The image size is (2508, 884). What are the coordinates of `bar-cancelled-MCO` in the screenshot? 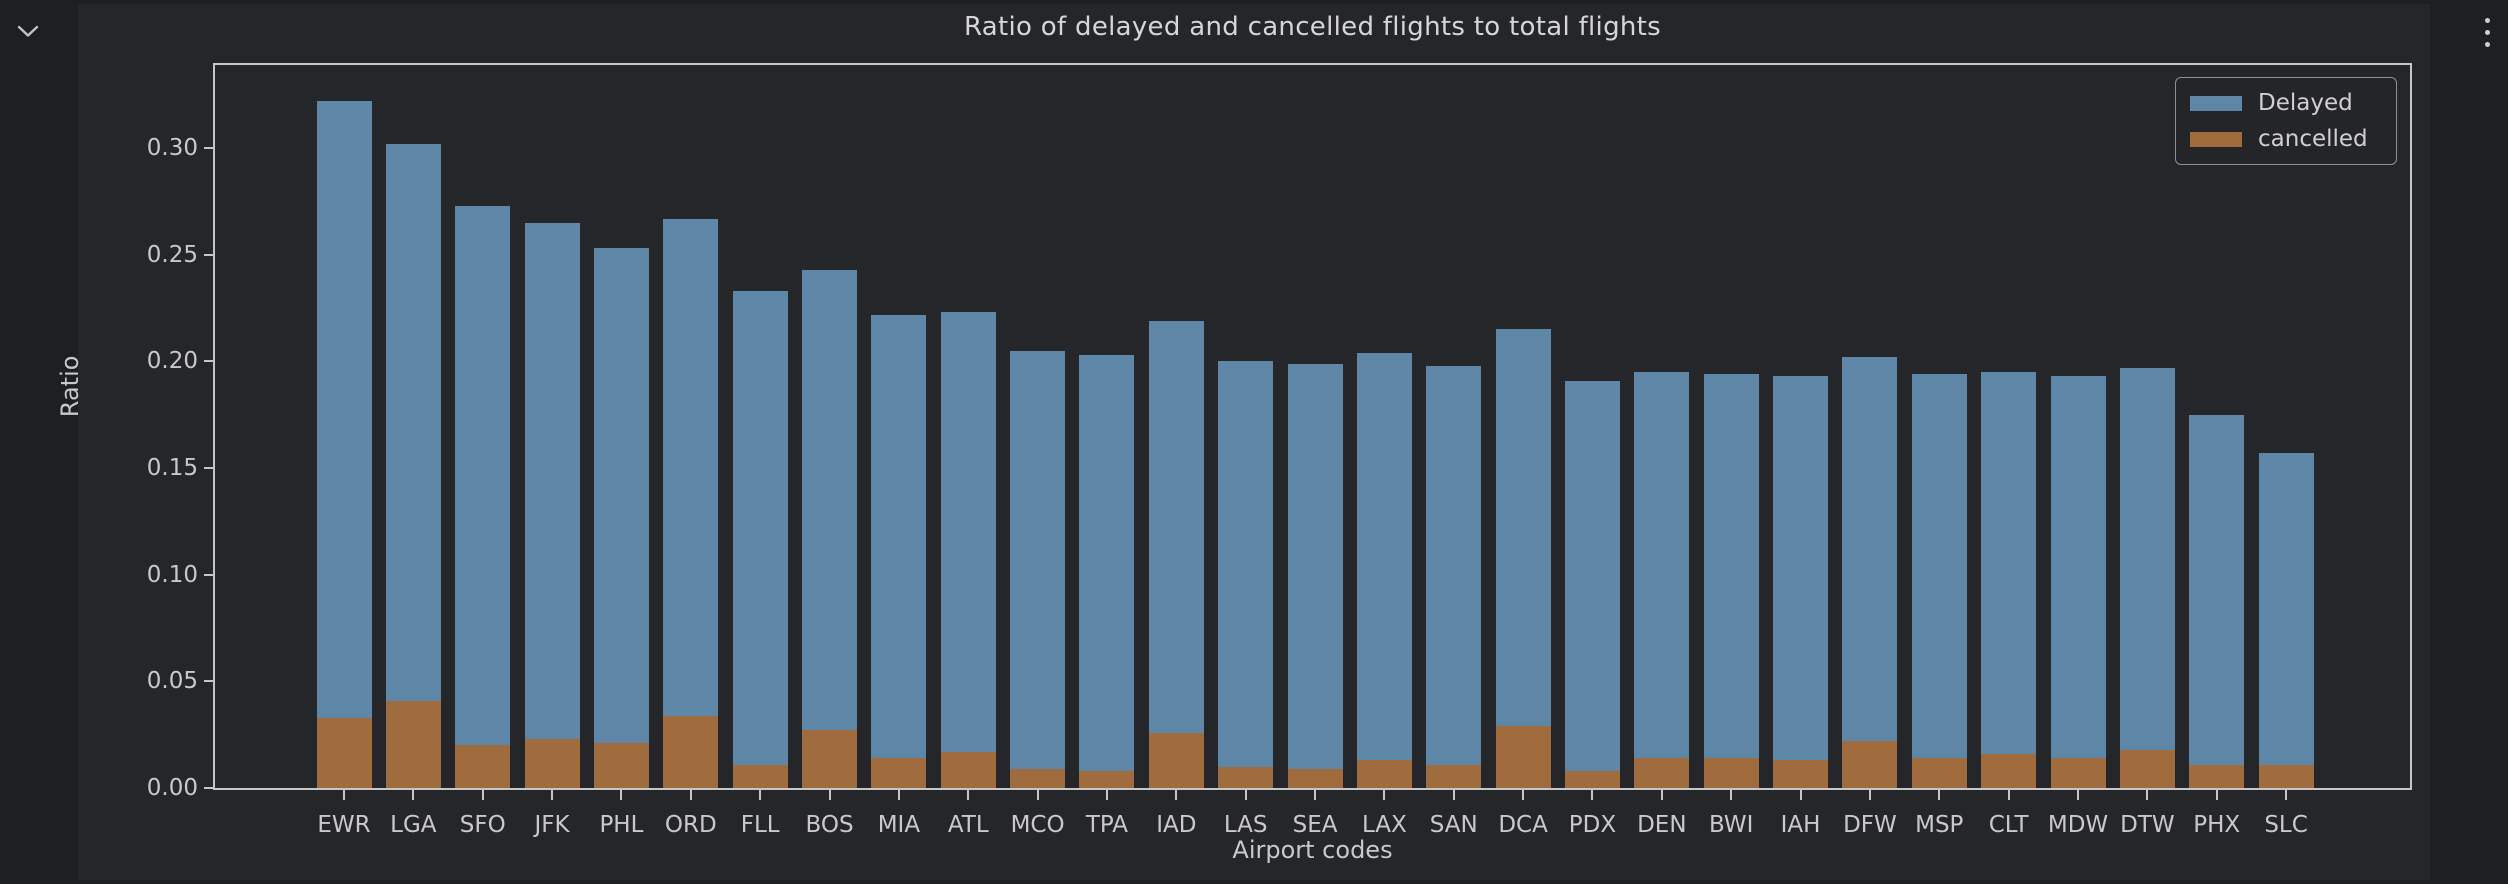 It's located at (1038, 778).